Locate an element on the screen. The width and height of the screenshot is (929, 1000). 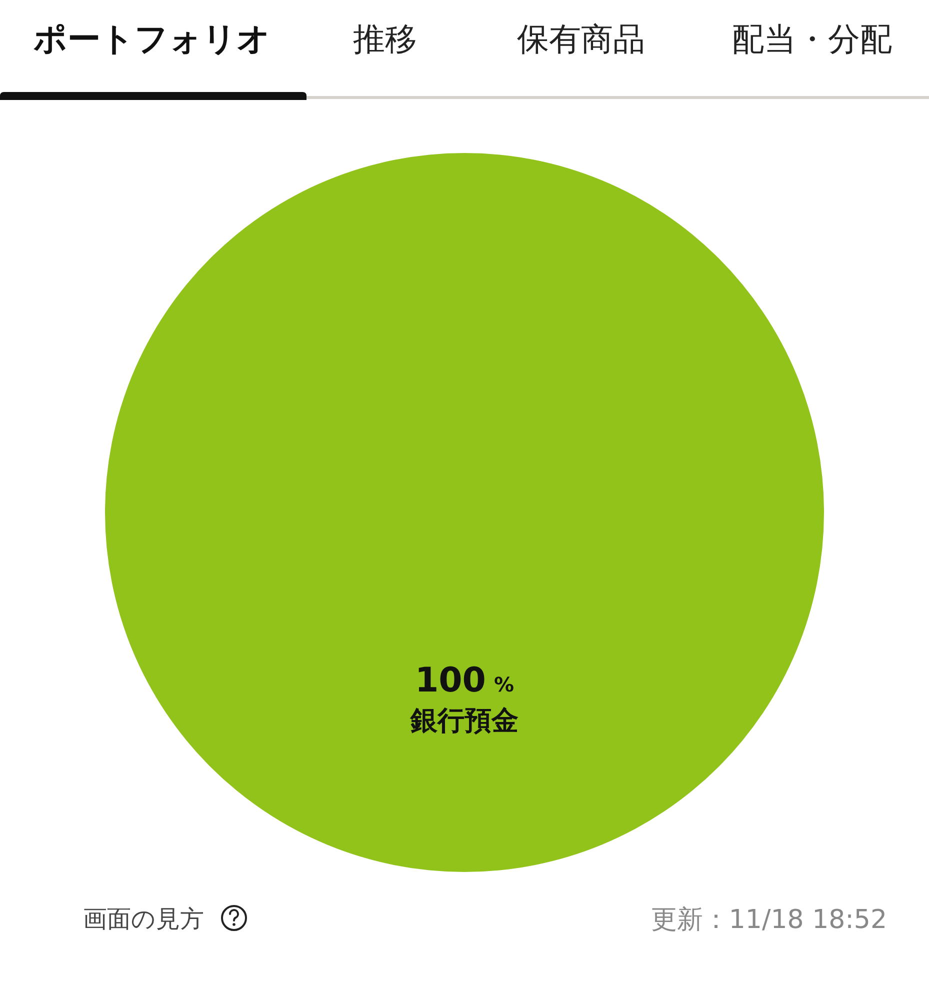
data-label: 100% is located at coordinates (464, 680).